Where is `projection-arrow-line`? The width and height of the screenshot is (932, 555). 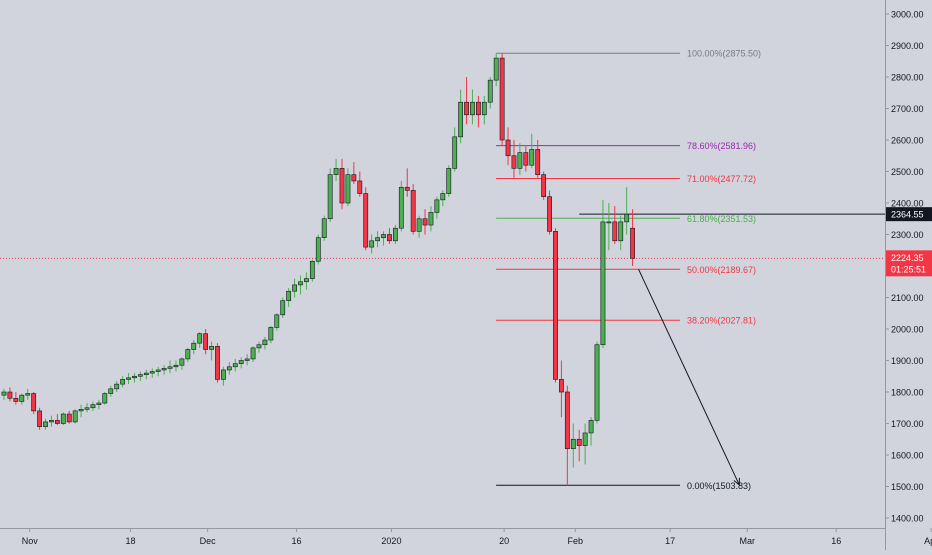 projection-arrow-line is located at coordinates (689, 377).